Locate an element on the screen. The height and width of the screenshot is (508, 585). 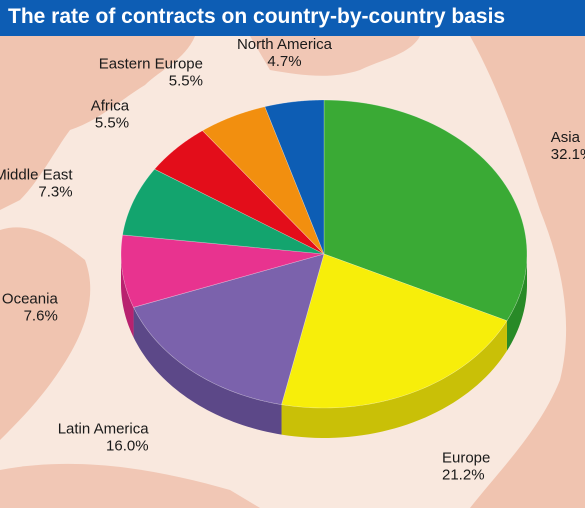
slice-label-name: Asia is located at coordinates (566, 137).